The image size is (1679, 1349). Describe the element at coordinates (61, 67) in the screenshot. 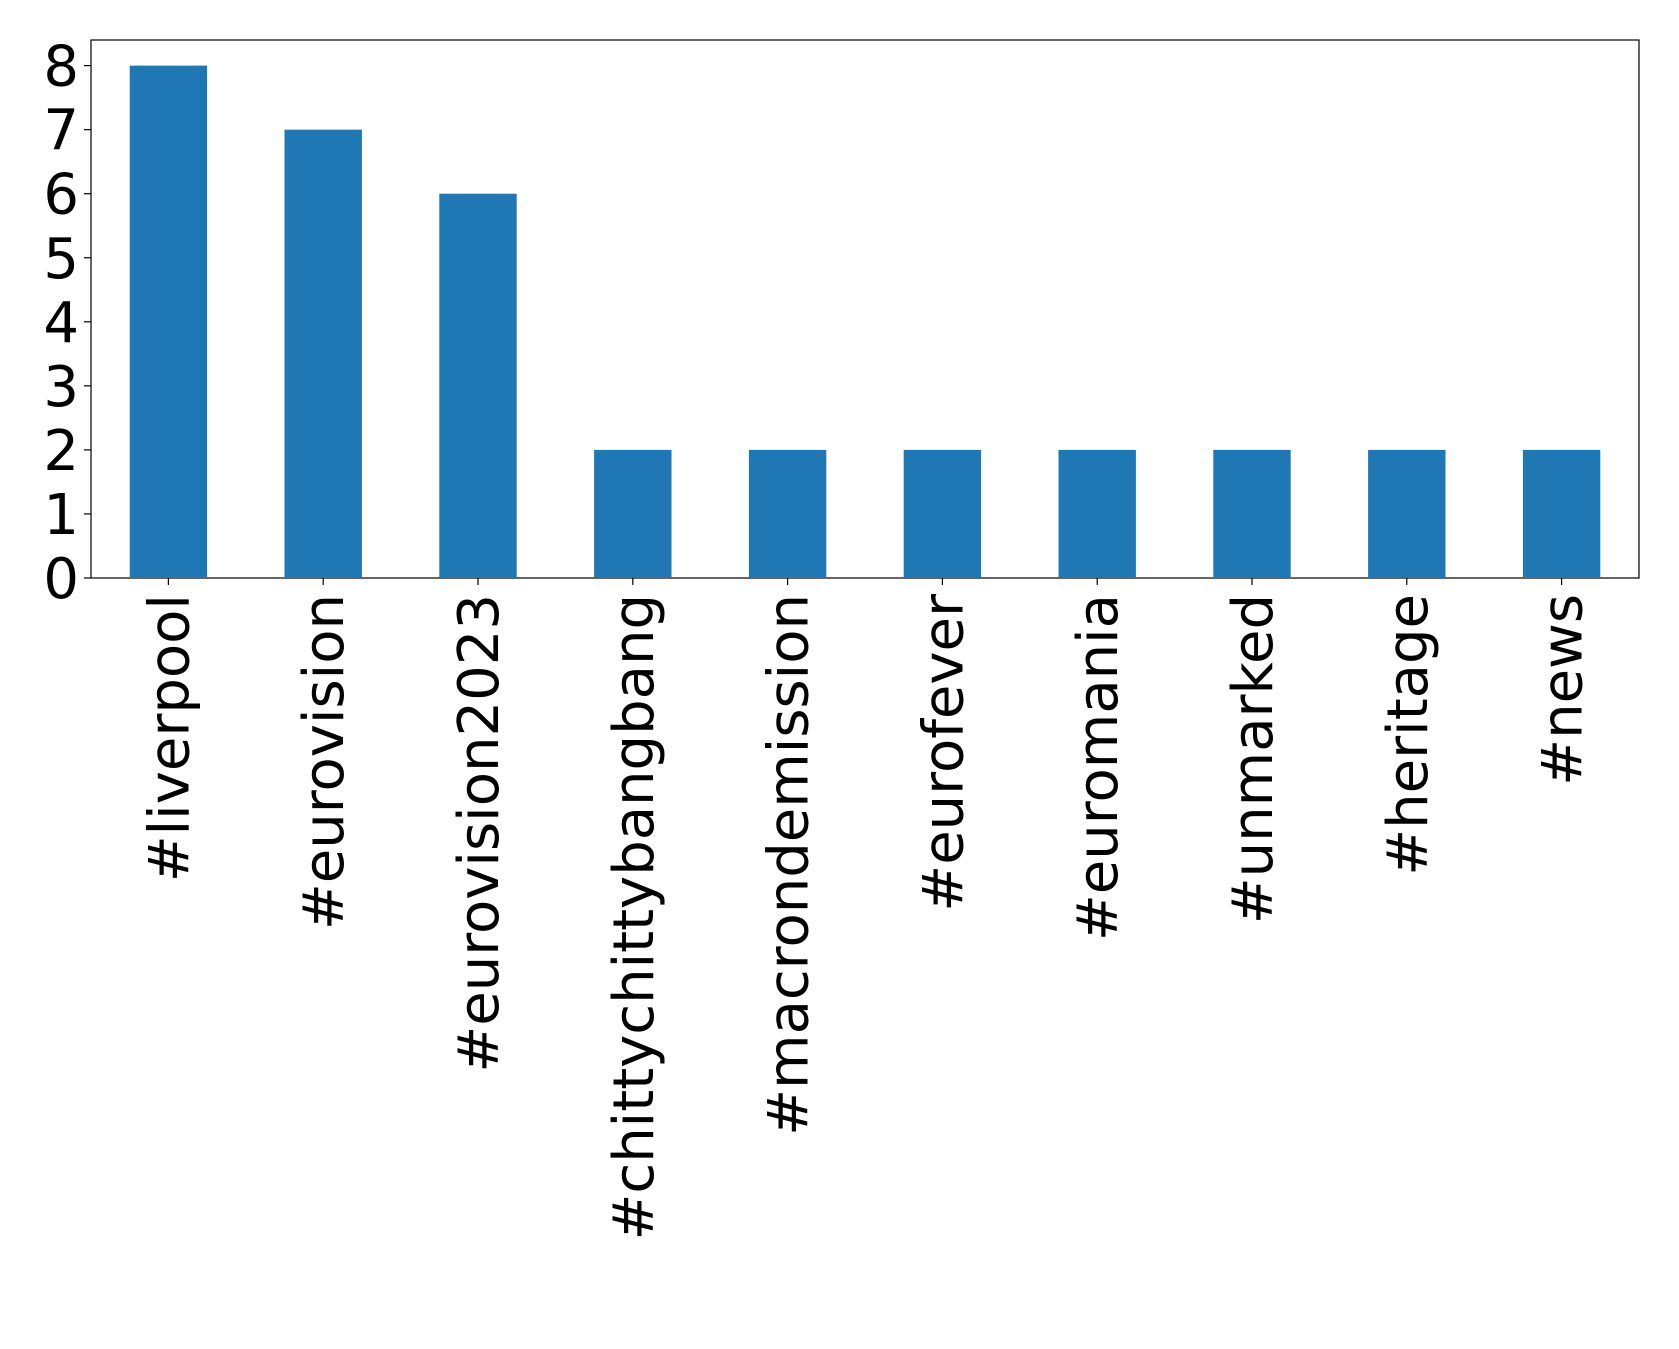

I see `y-tick-label: 8` at that location.